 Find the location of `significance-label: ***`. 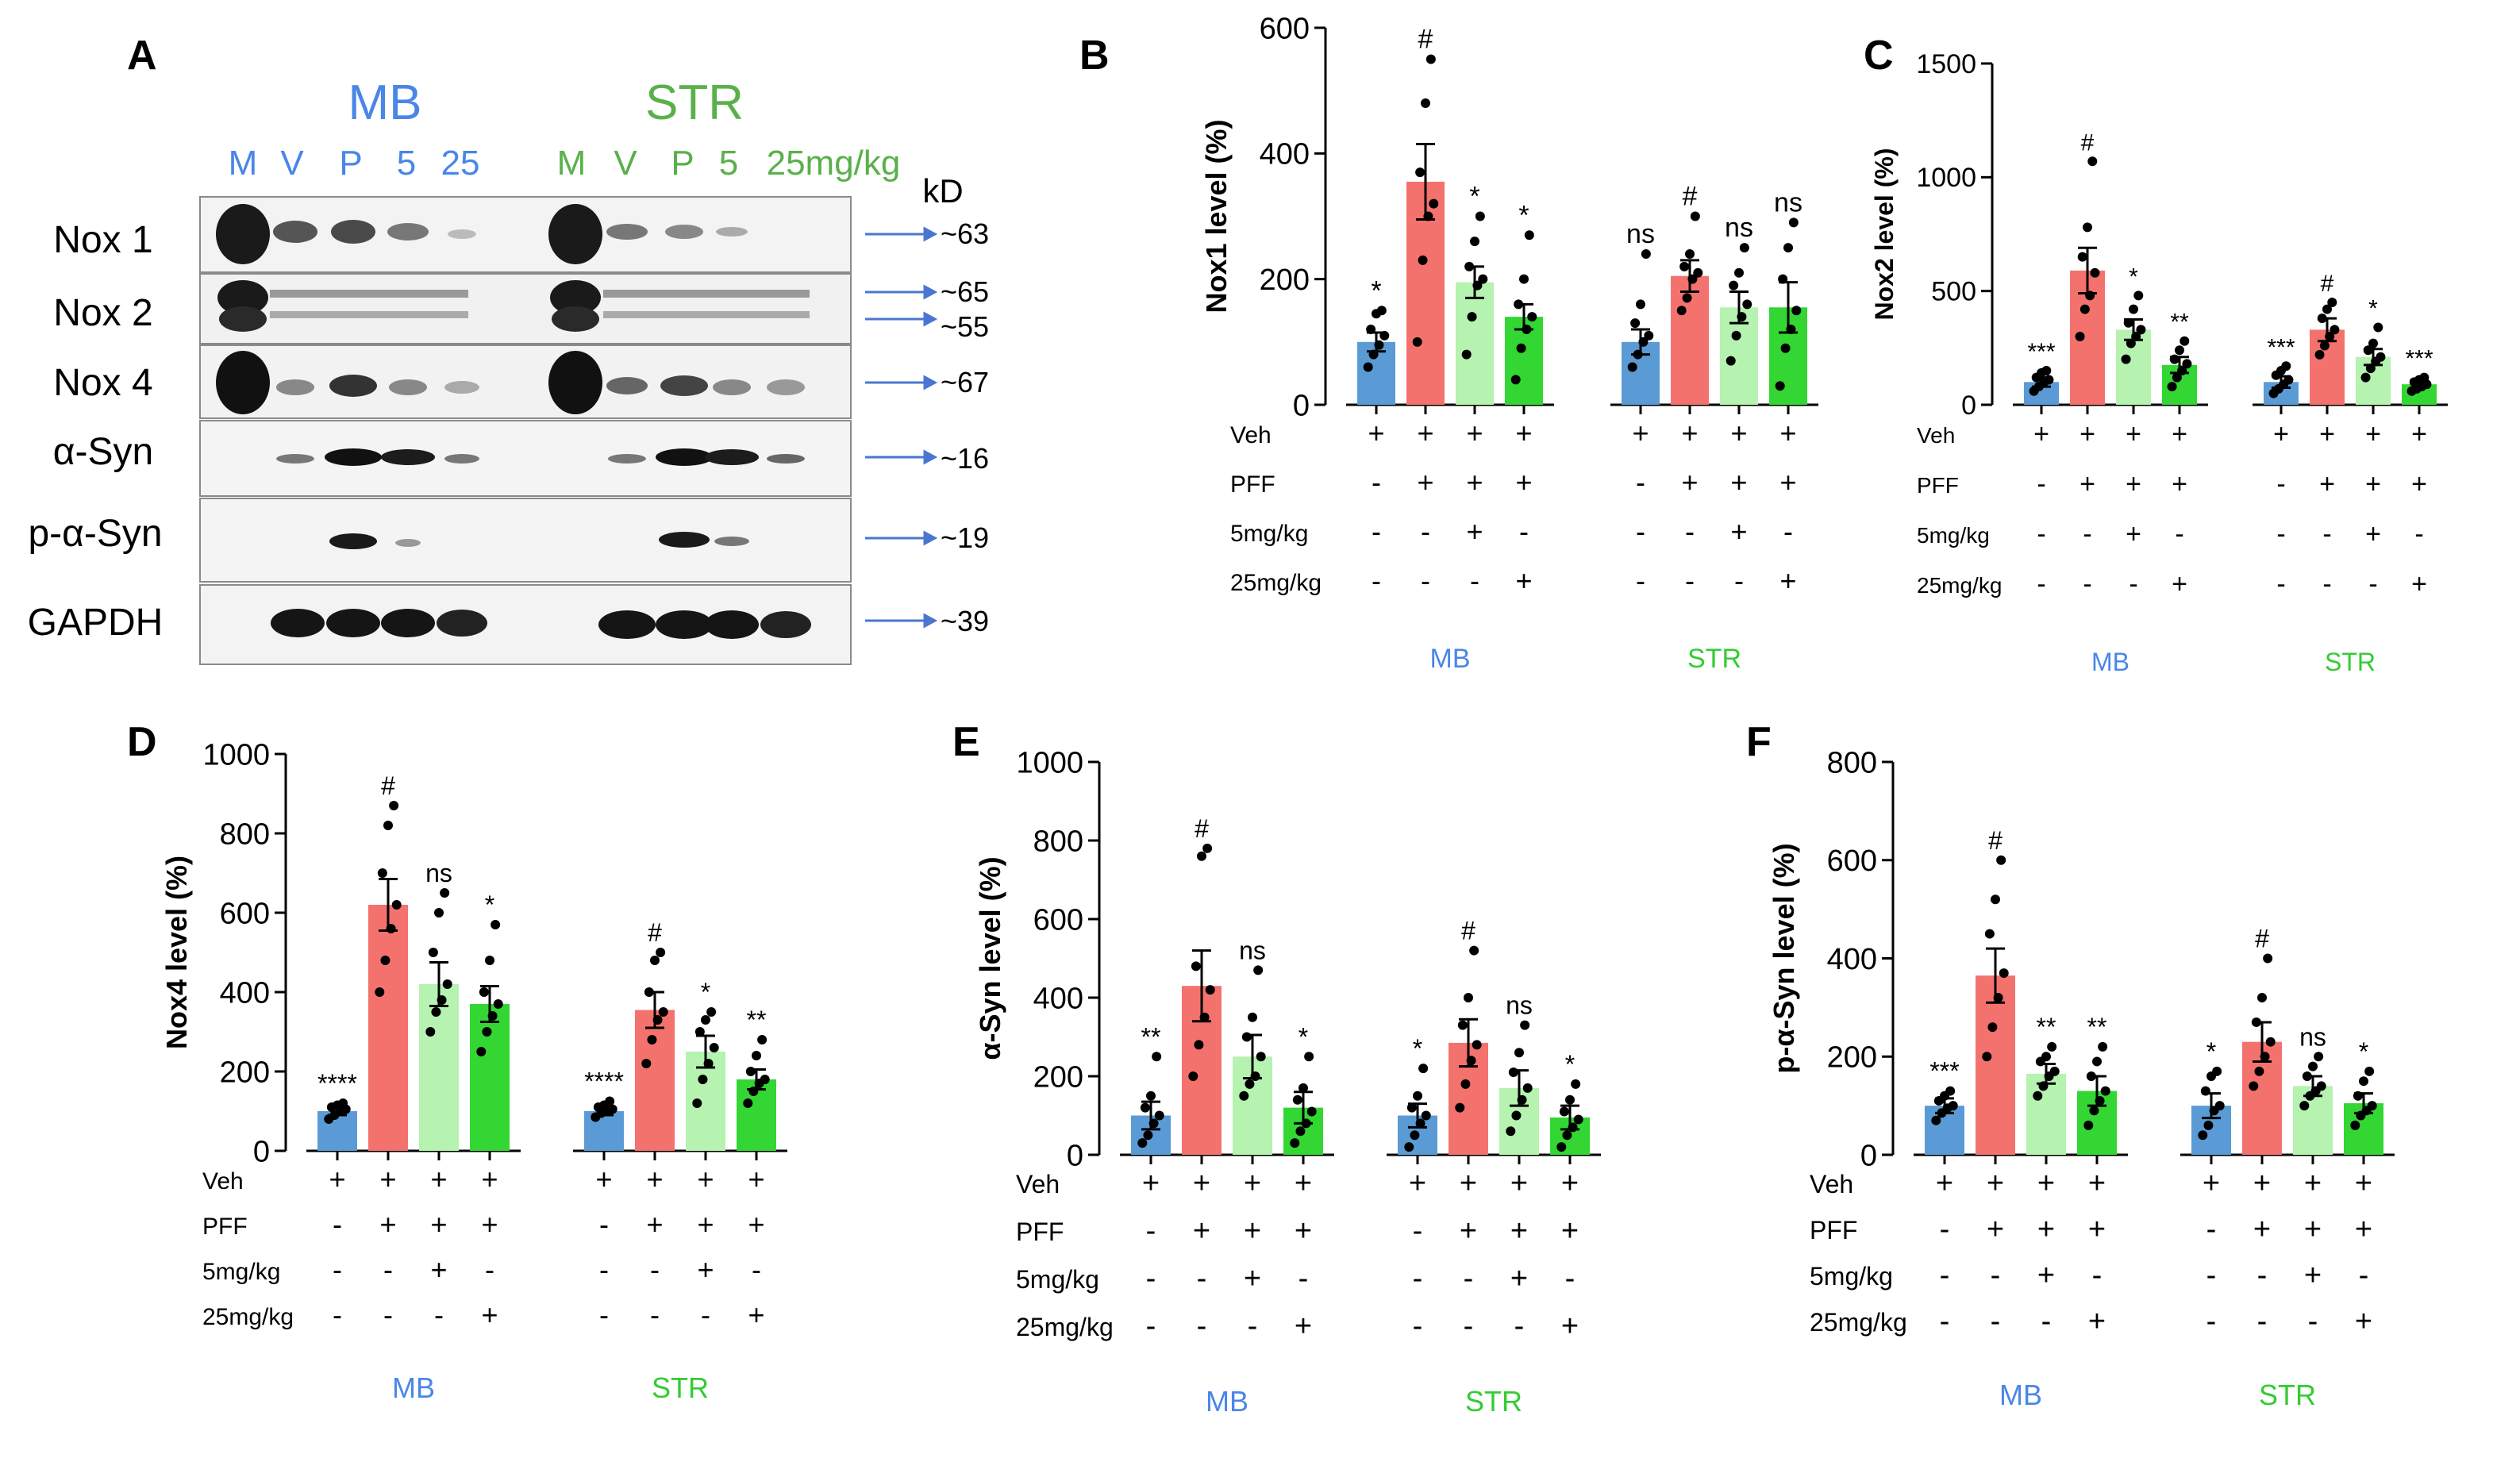

significance-label: *** is located at coordinates (2041, 352).